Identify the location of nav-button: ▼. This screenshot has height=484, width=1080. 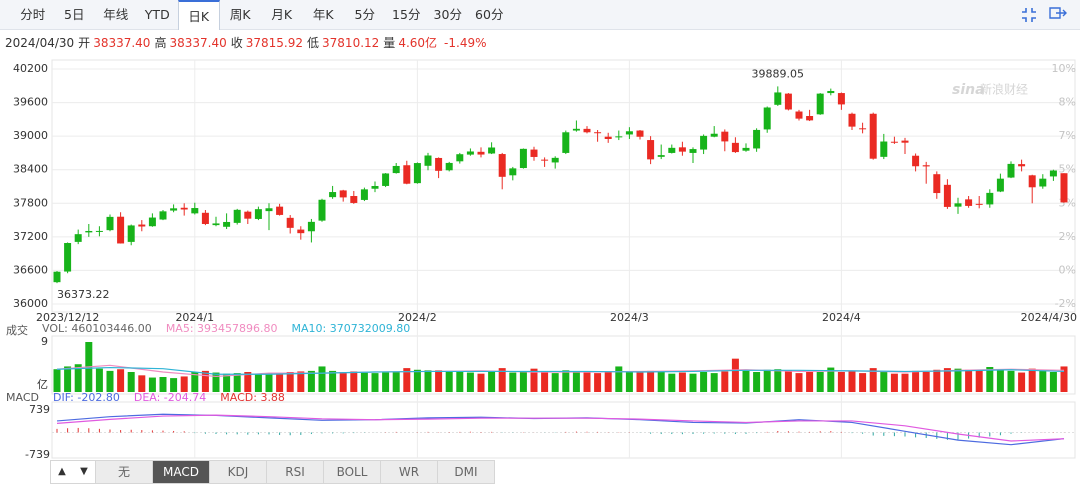
(84, 472).